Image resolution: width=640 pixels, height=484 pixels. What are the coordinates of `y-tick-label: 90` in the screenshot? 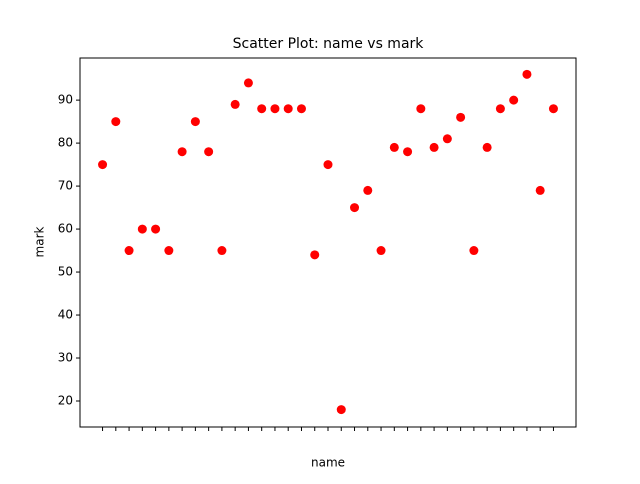 It's located at (65, 100).